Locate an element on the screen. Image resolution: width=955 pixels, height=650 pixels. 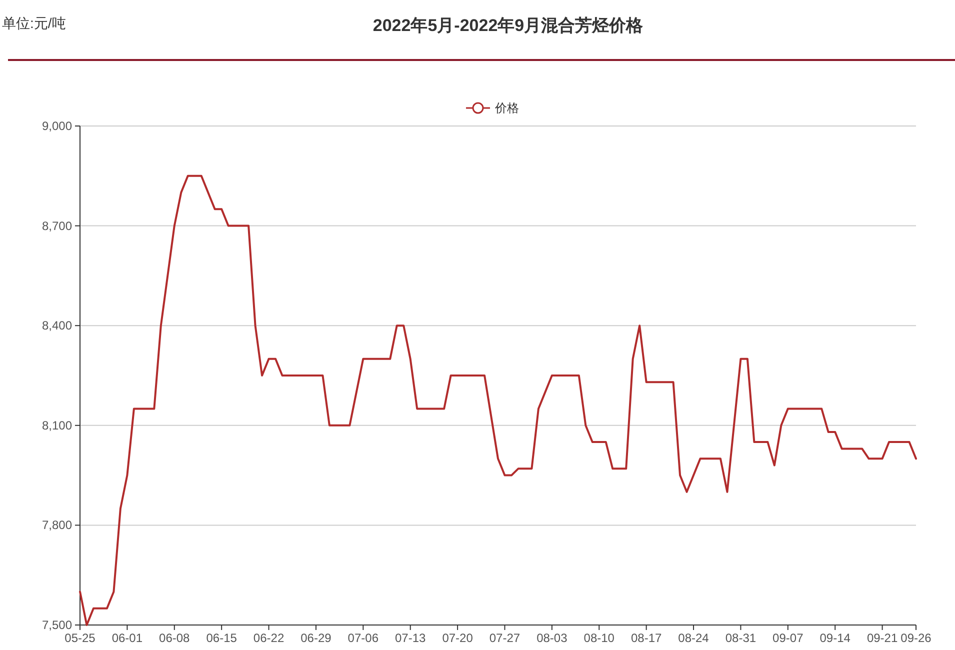
x-tick-label: 08-31 is located at coordinates (740, 638).